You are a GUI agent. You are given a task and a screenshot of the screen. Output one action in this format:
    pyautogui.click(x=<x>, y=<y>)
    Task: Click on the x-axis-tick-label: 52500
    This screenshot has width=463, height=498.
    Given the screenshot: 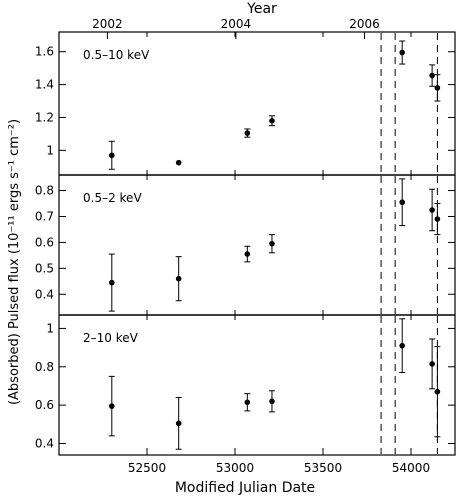 What is the action you would take?
    pyautogui.click(x=147, y=468)
    